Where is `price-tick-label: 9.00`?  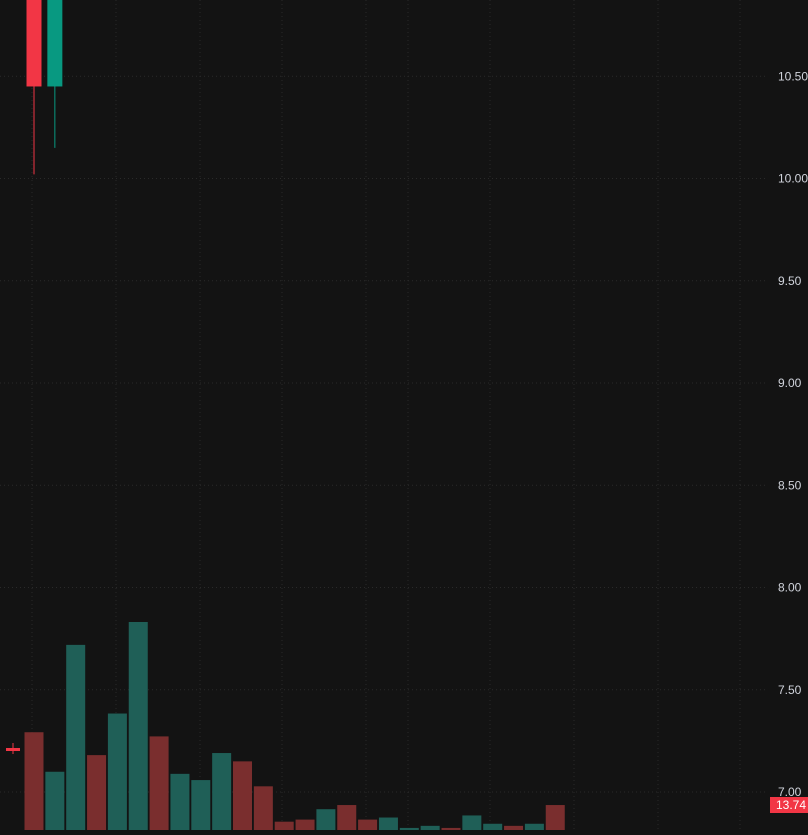 price-tick-label: 9.00 is located at coordinates (790, 383).